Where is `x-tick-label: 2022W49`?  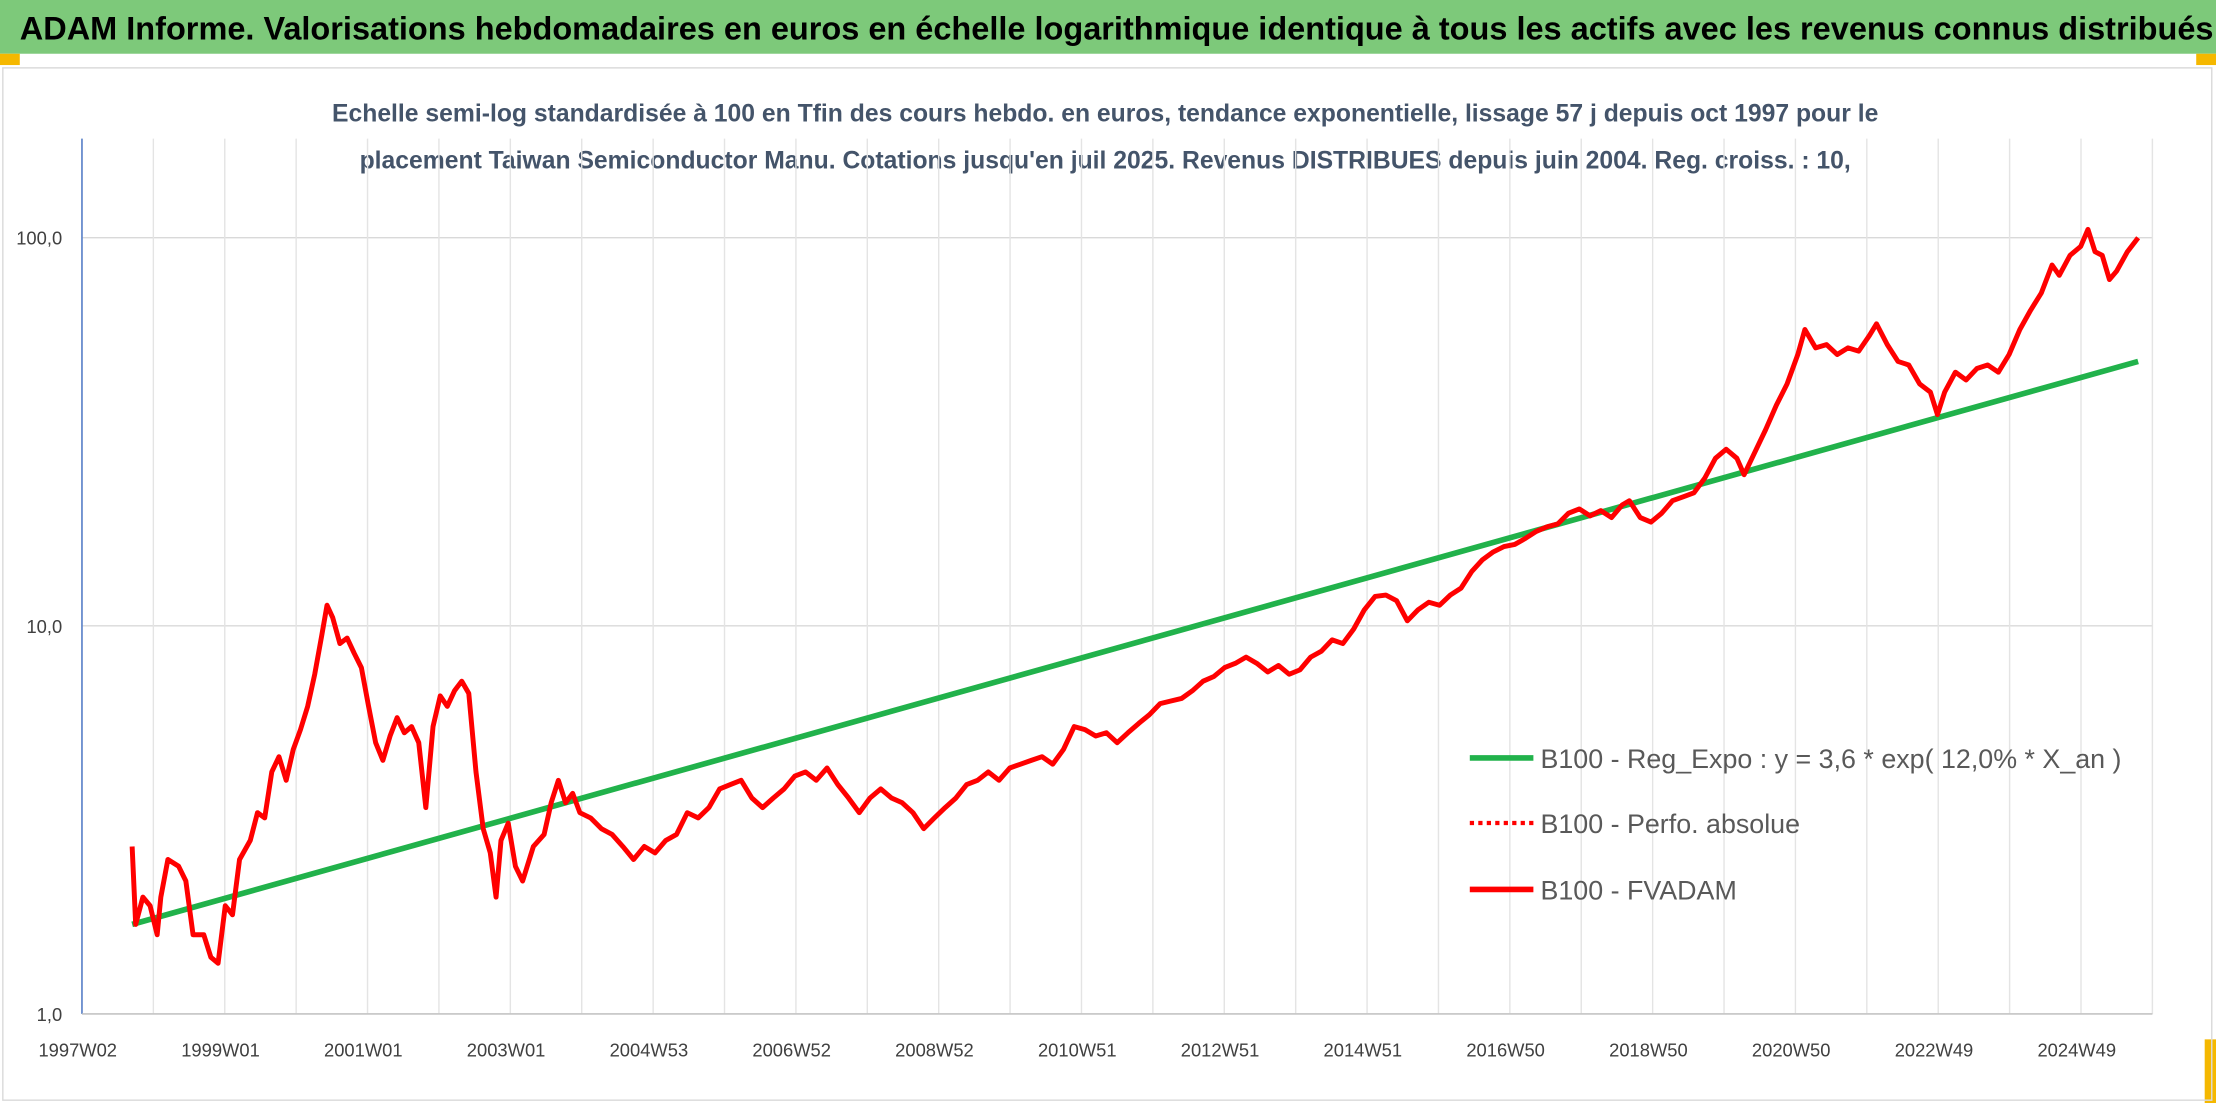 x-tick-label: 2022W49 is located at coordinates (1934, 1049).